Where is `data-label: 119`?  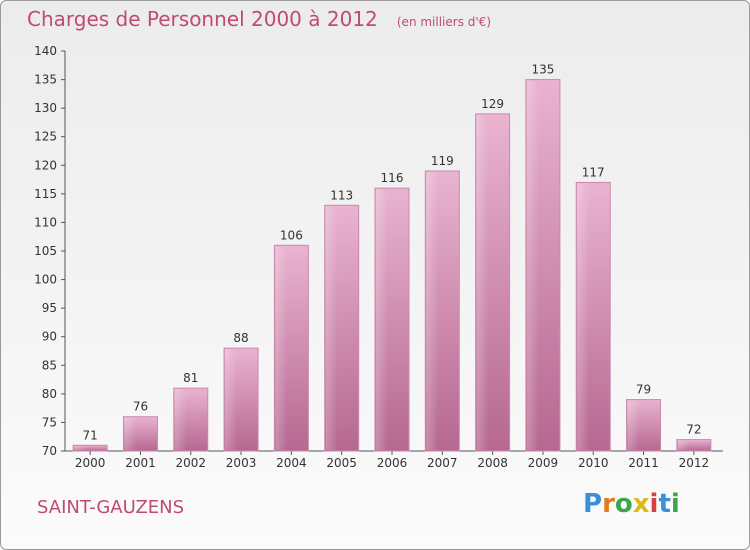
data-label: 119 is located at coordinates (442, 161).